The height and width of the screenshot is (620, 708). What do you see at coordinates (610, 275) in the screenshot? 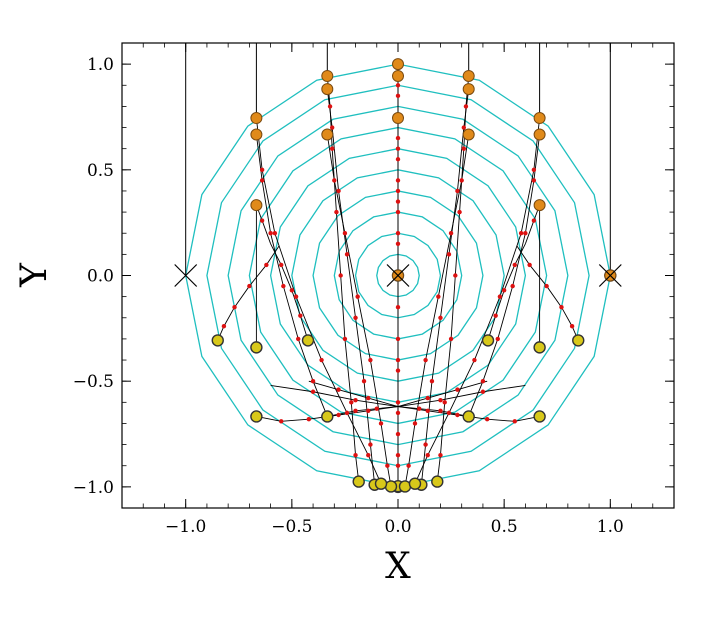
I see `cross-marker-stroke` at bounding box center [610, 275].